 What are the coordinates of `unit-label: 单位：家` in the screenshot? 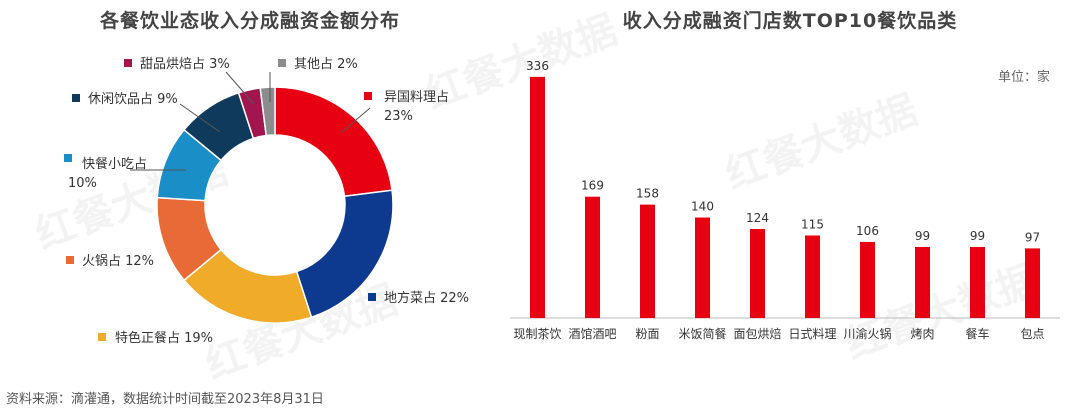 It's located at (1023, 77).